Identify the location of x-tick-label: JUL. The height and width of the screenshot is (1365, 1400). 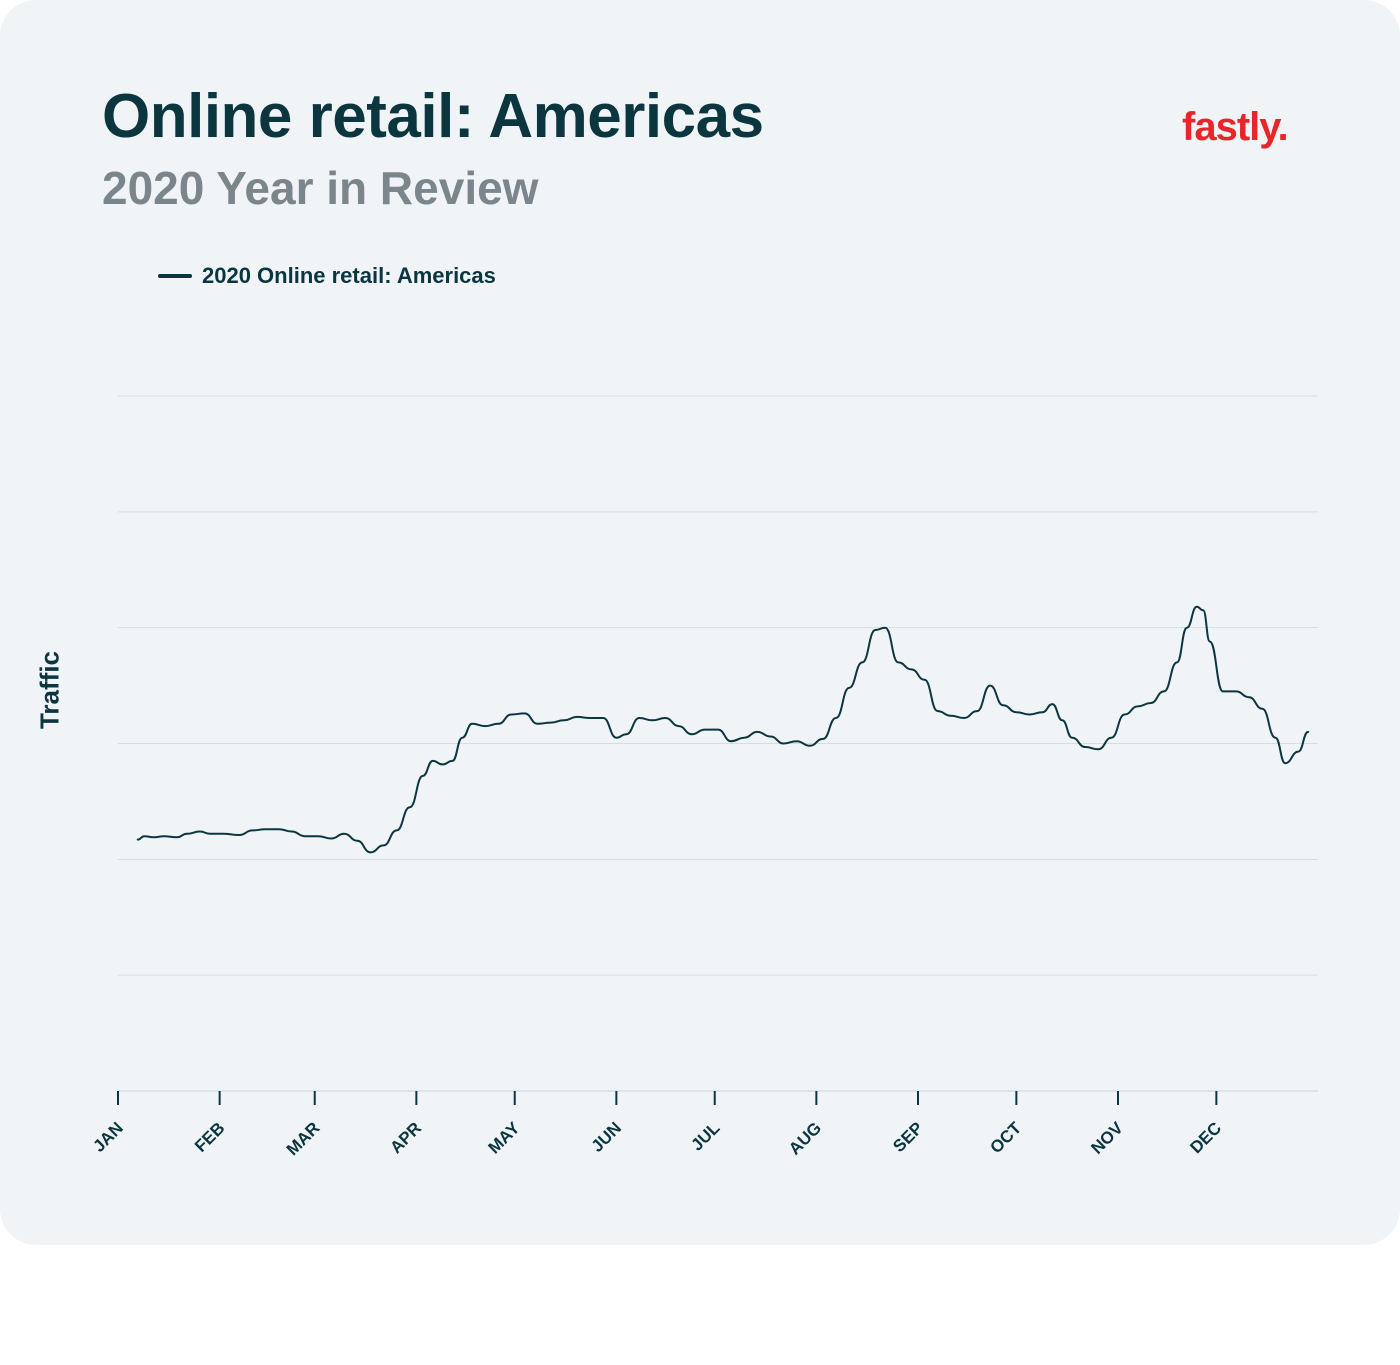
(705, 1136).